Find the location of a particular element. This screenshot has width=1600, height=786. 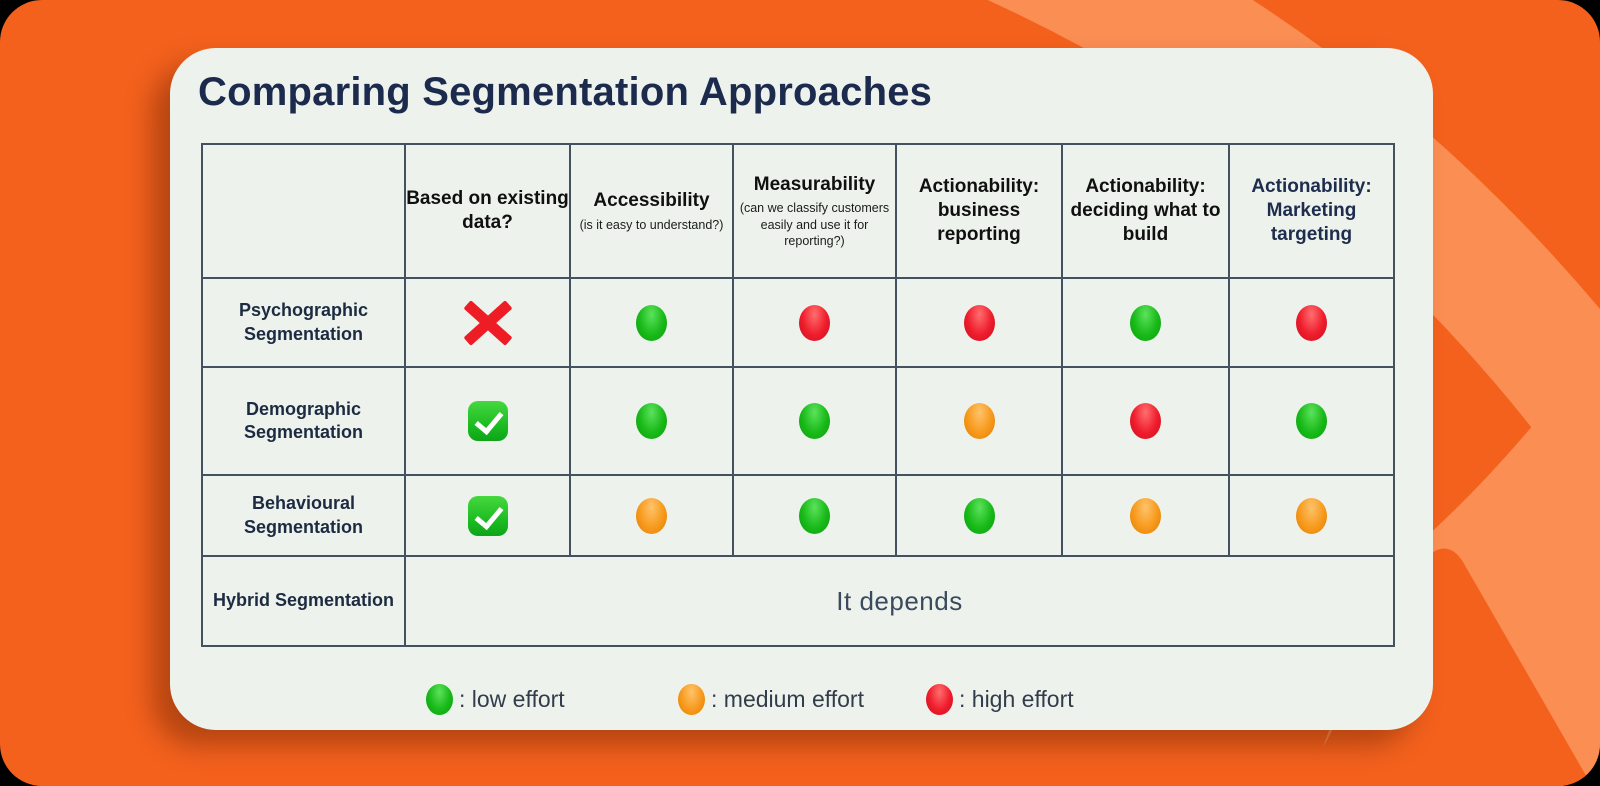

column-header-label: Actionability: business reporting is located at coordinates (979, 210).